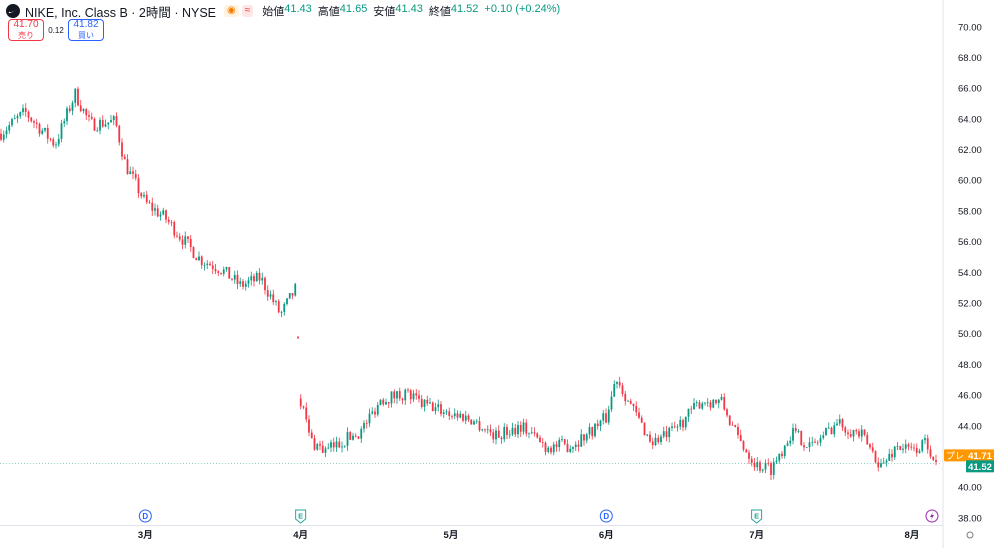 The width and height of the screenshot is (1000, 548). I want to click on x-axis: 3月 4月 5月 6月 7月 8月, so click(556, 535).